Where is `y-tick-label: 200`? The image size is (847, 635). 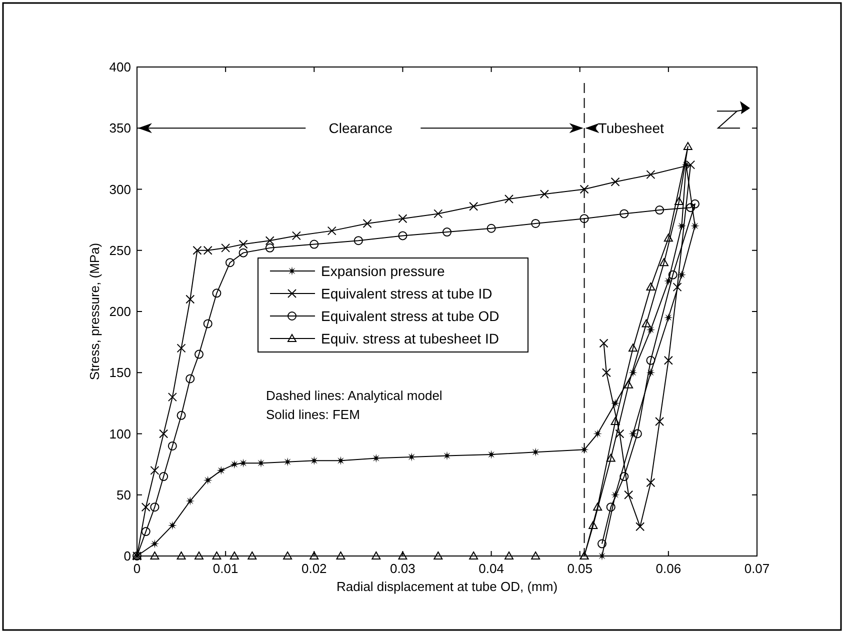 y-tick-label: 200 is located at coordinates (120, 311).